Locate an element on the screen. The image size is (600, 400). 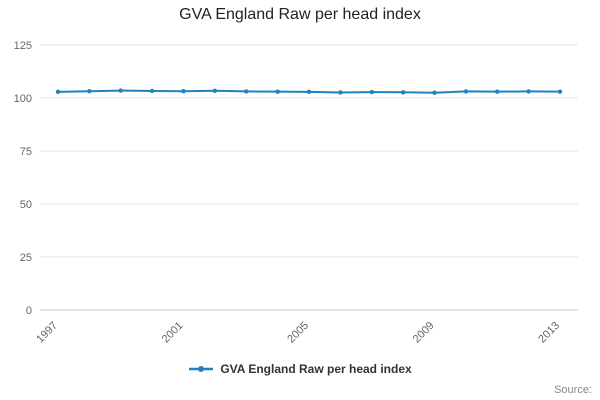
legend-line-icon is located at coordinates (201, 369).